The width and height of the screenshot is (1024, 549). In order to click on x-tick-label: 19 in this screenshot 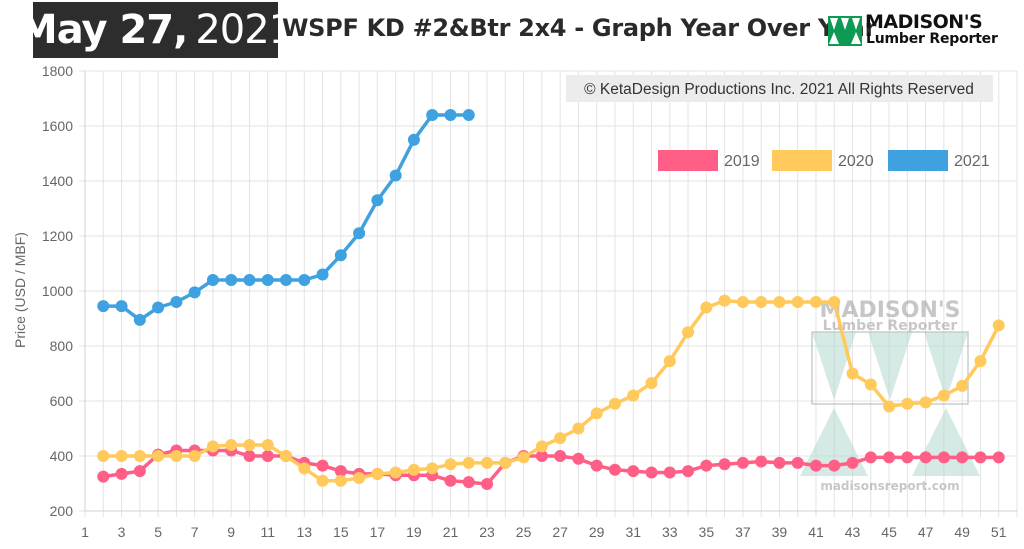, I will do `click(414, 532)`.